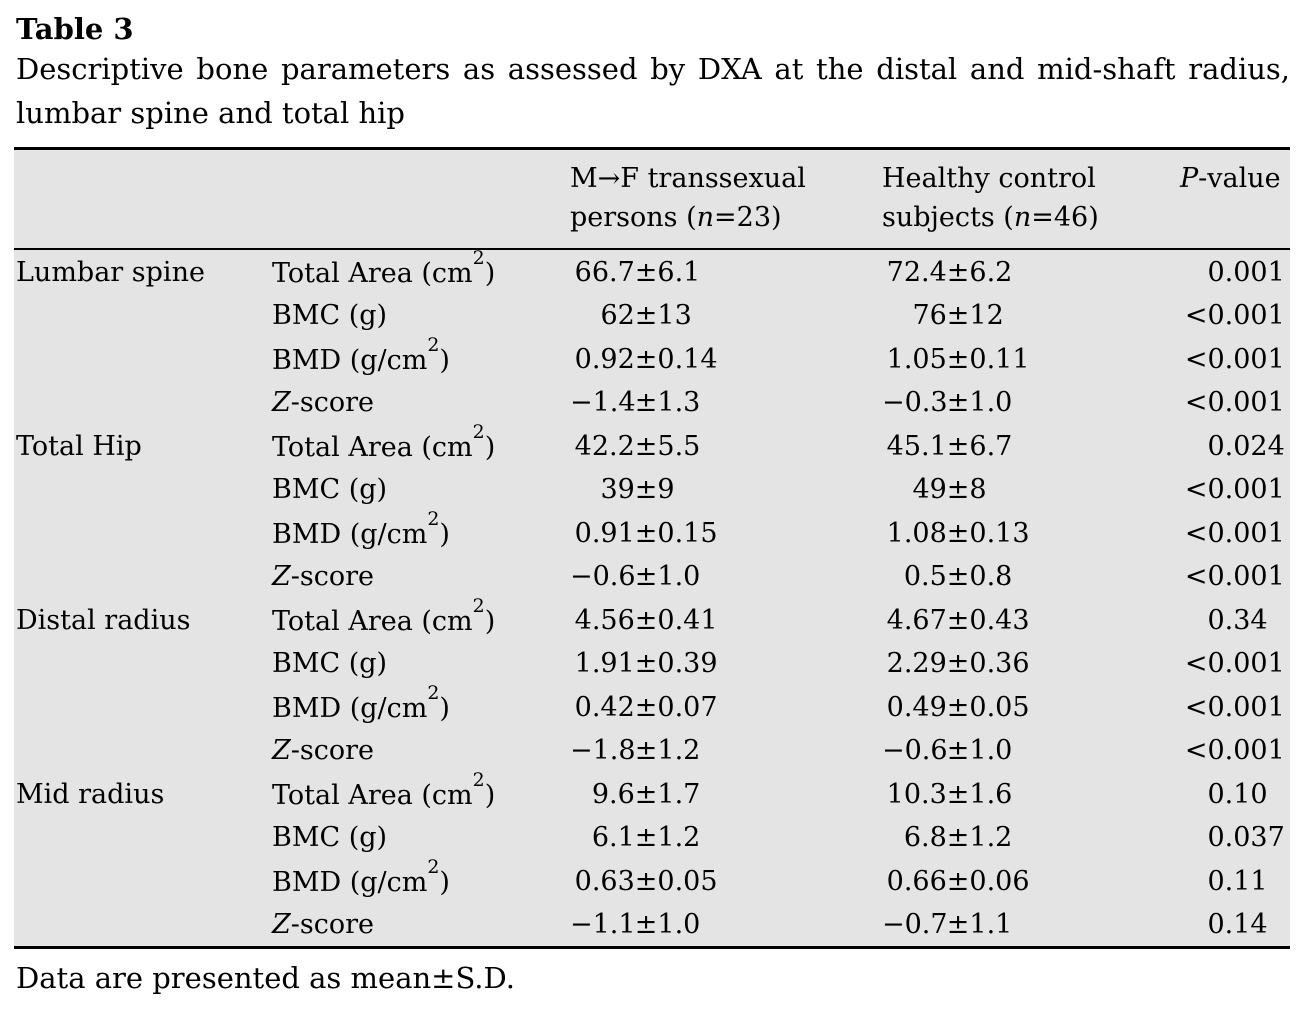 This screenshot has width=1304, height=1034. What do you see at coordinates (916, 446) in the screenshot?
I see `value-mean: 45.1` at bounding box center [916, 446].